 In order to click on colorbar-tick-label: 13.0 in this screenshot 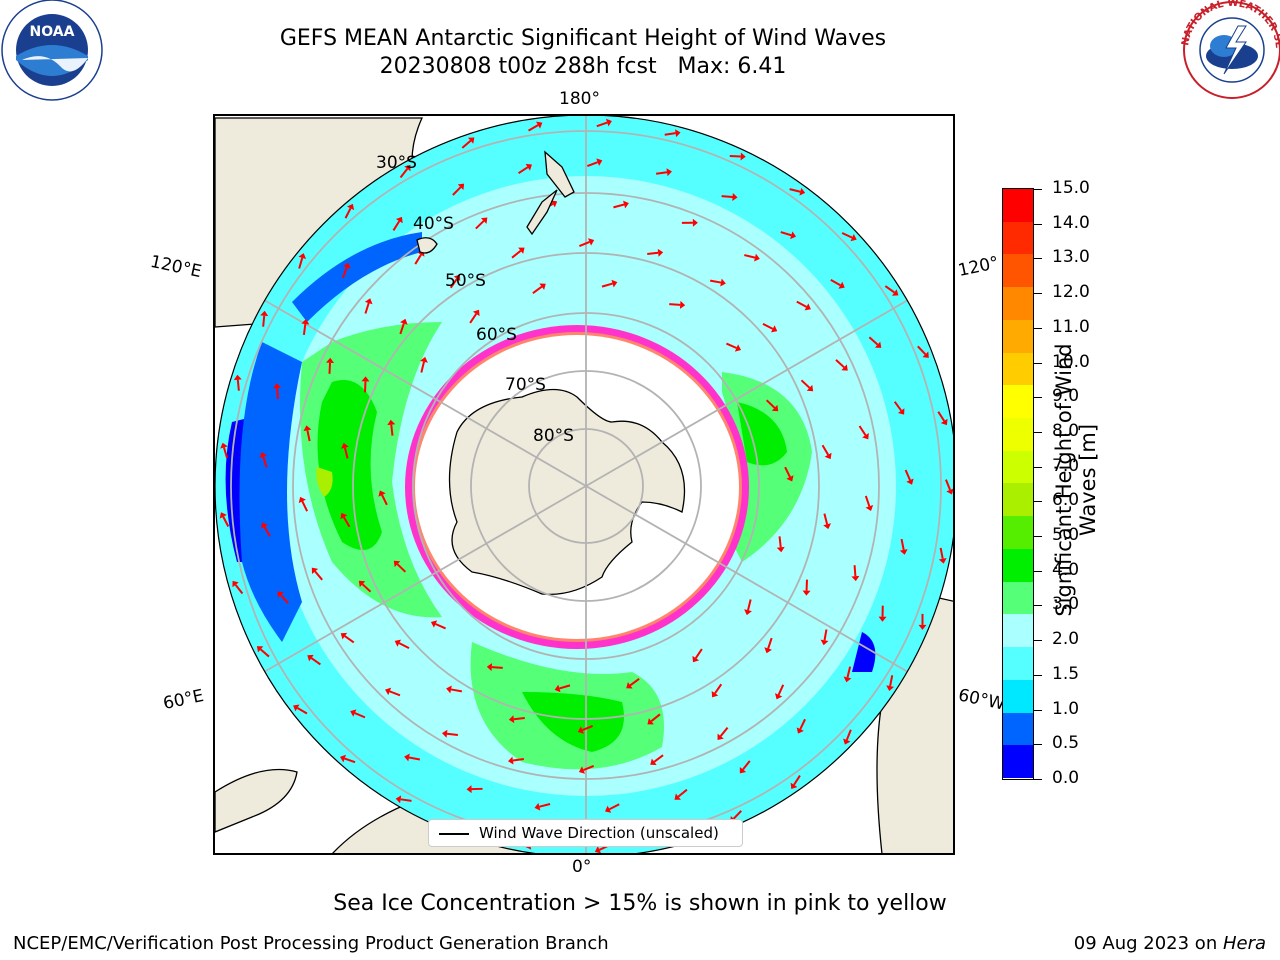, I will do `click(1071, 257)`.